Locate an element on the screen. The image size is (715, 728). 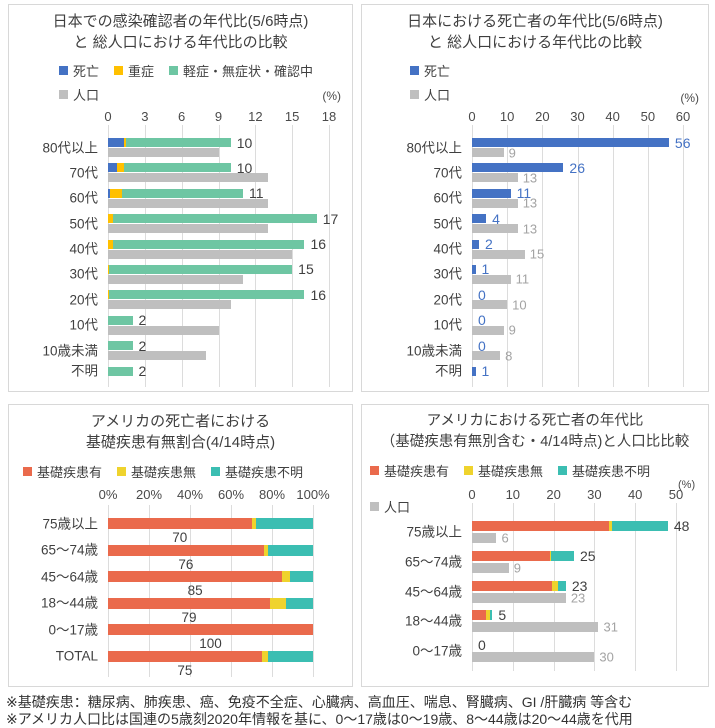
chart-row: 65〜74歳 25 9 is located at coordinates (540, 562).